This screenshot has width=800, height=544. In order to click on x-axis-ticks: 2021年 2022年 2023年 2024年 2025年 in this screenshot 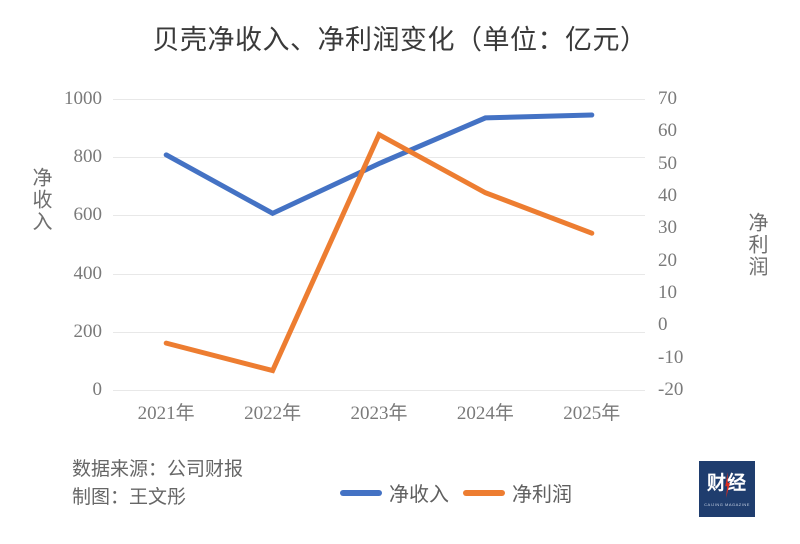, I will do `click(379, 413)`.